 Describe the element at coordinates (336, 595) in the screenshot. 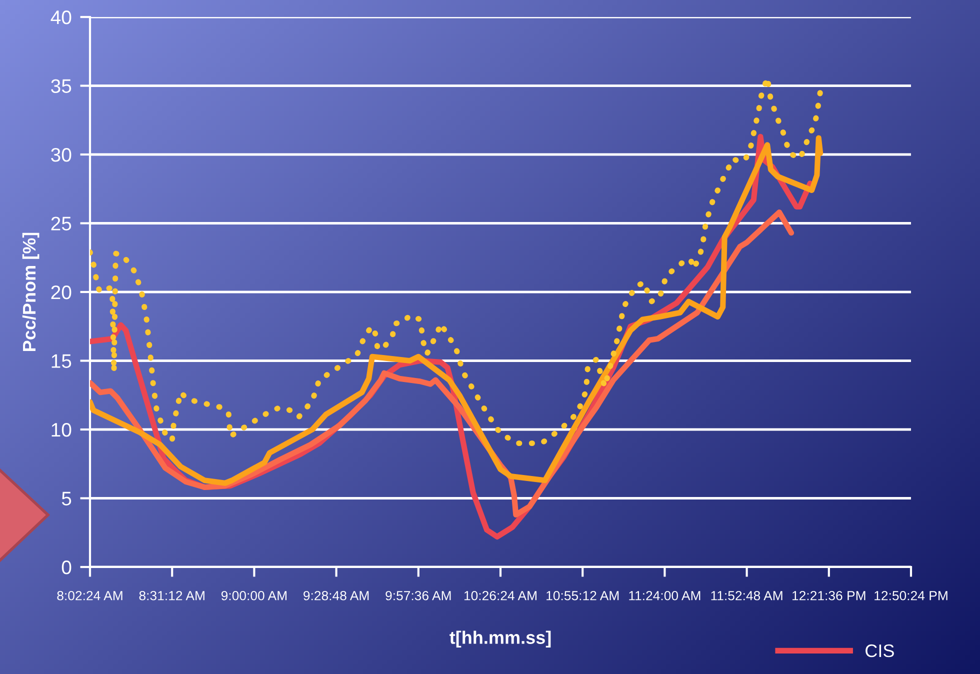

I see `x-tick-label: 9:28:48 AM` at that location.